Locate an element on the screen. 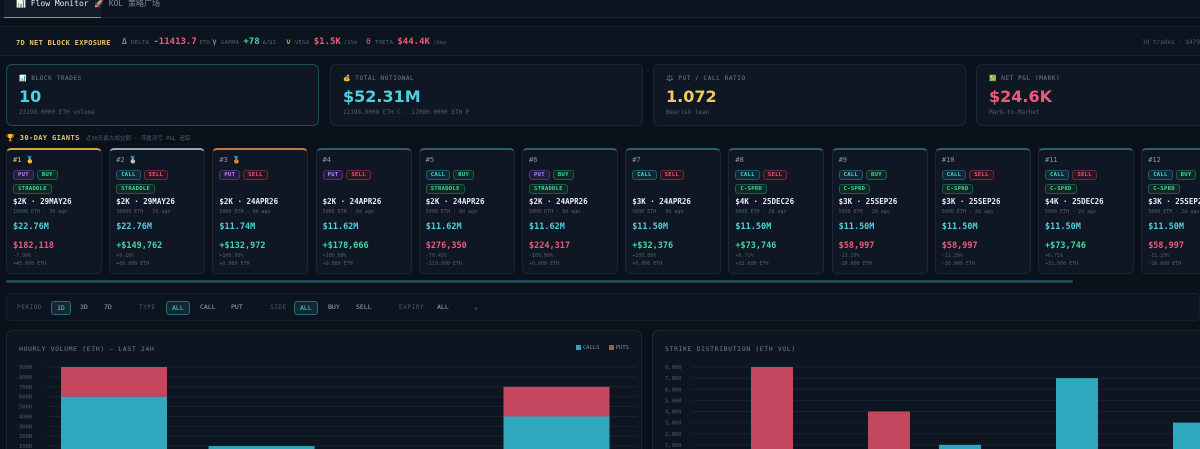  tab-kol-strategy: 🚀 KOL 策略广场 is located at coordinates (127, 4).